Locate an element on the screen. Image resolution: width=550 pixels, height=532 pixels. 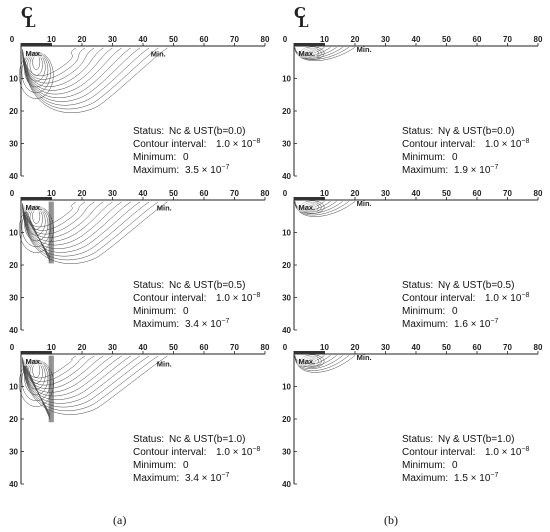
status-value: Nγ & UST(b=0.5) is located at coordinates (476, 285).